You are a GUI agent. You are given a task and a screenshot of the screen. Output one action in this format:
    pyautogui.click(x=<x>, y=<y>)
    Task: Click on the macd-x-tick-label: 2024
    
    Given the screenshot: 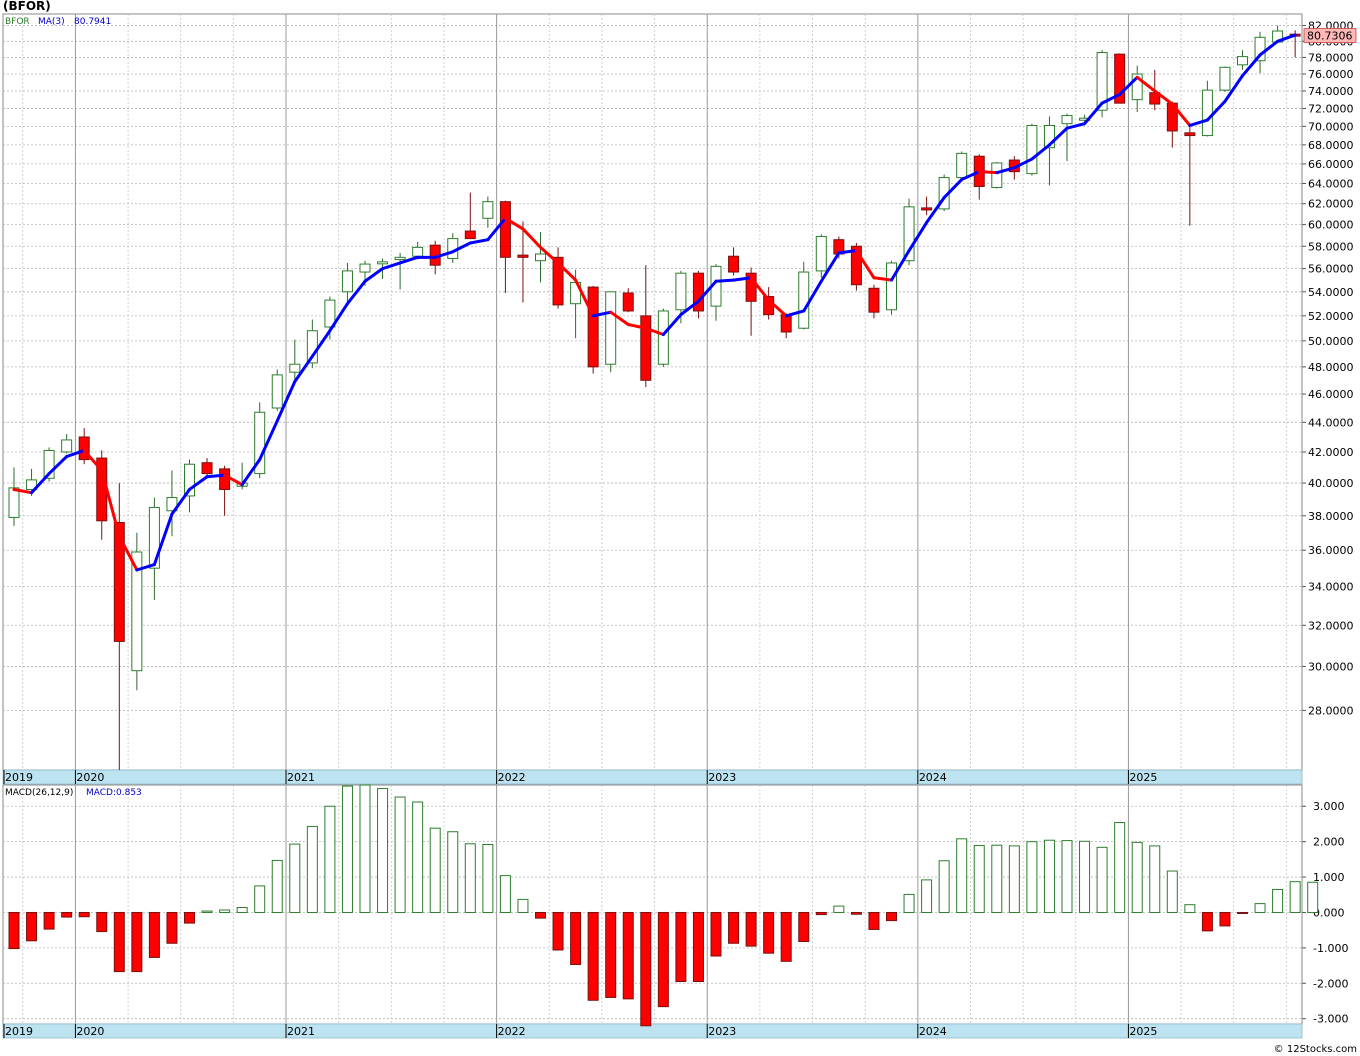 What is the action you would take?
    pyautogui.click(x=933, y=1031)
    